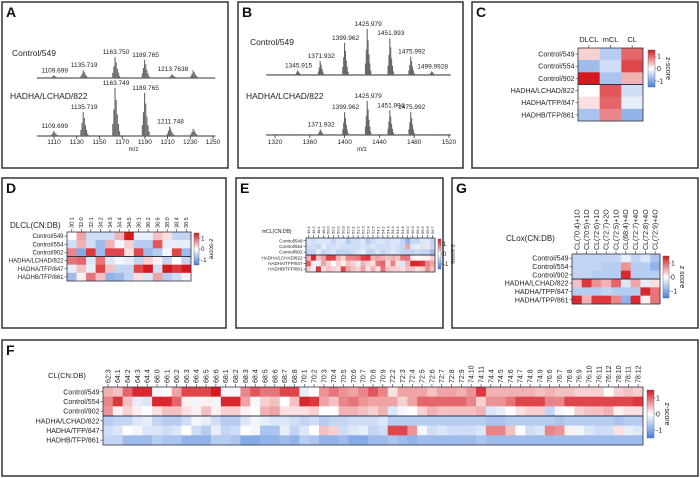 The width and height of the screenshot is (700, 478). What do you see at coordinates (439, 254) in the screenshot?
I see `colorbar` at bounding box center [439, 254].